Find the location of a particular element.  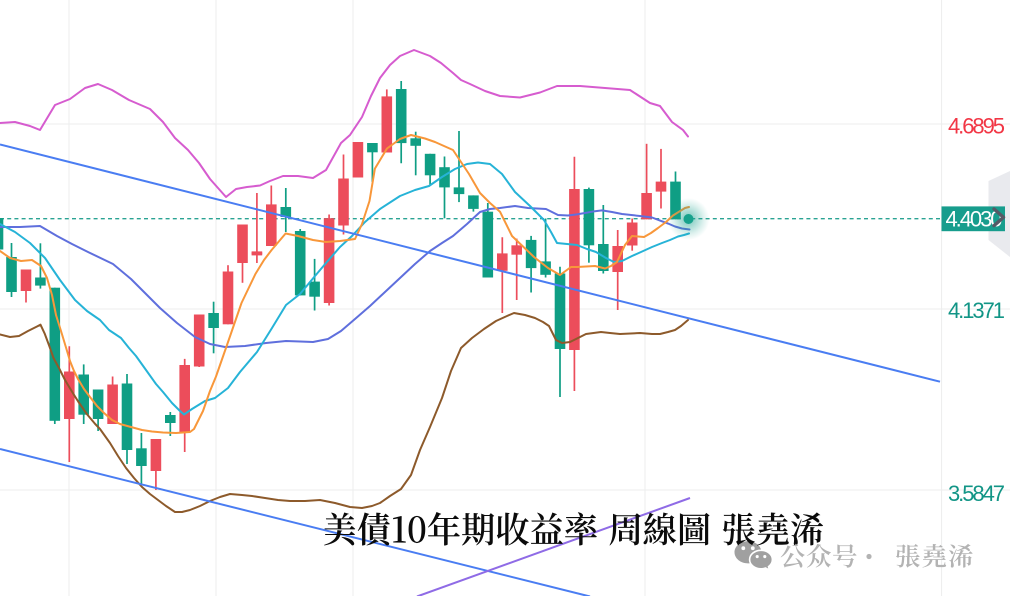

svg-text: 4.4030 is located at coordinates (974, 219).